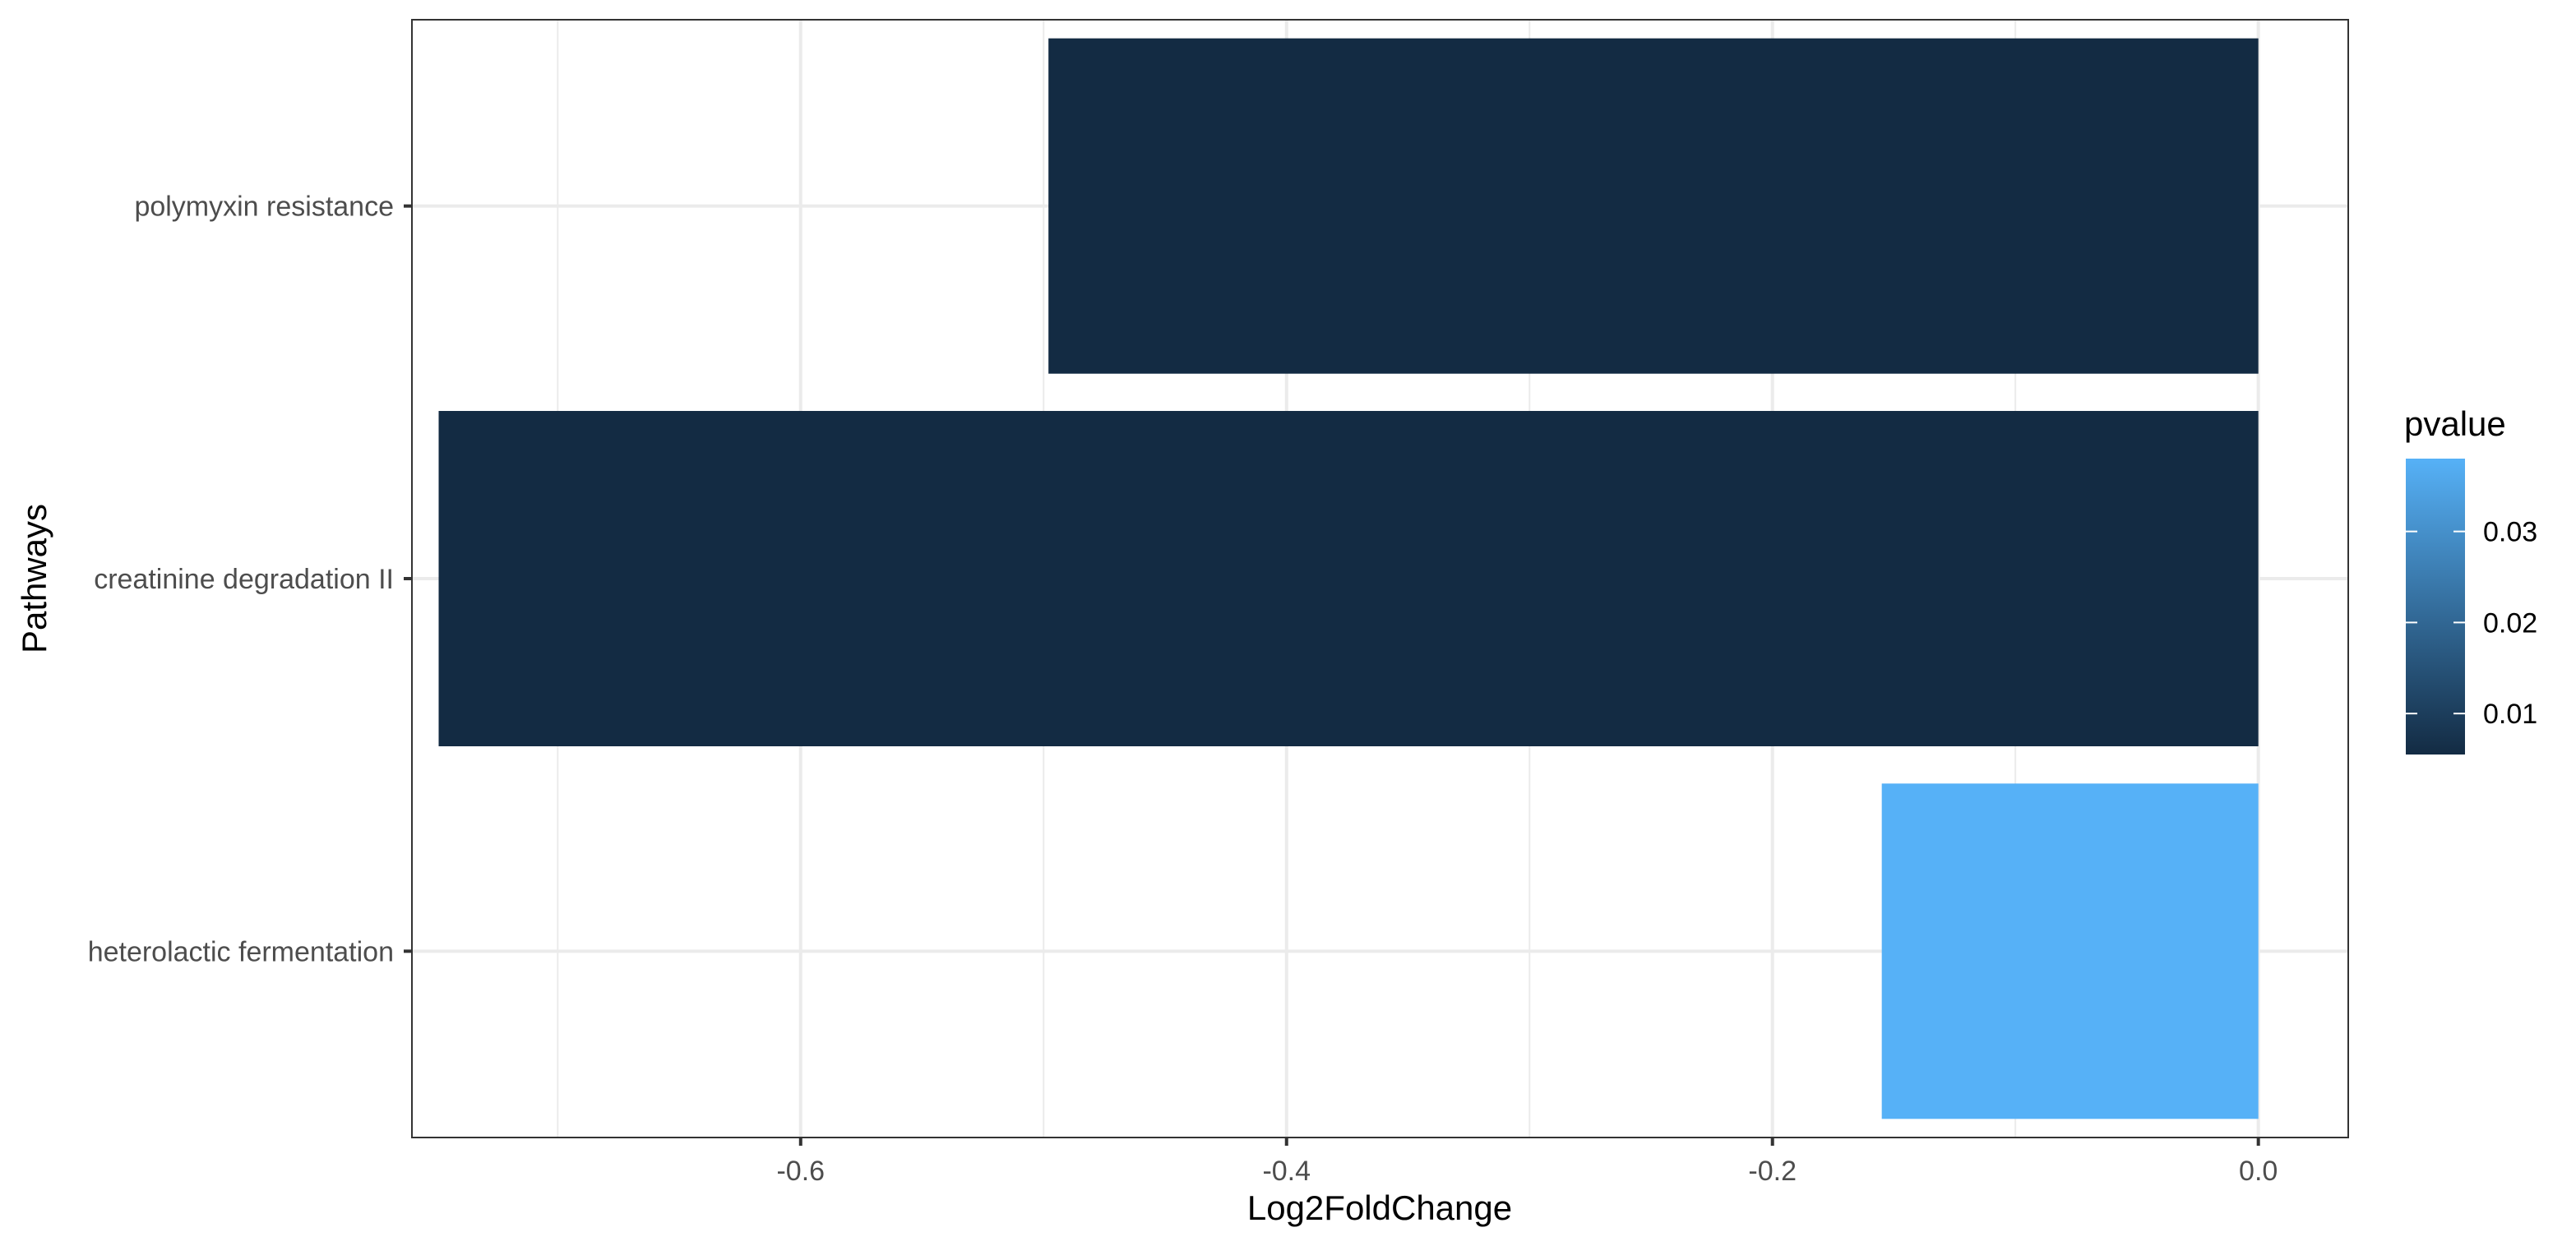 The height and width of the screenshot is (1246, 2576). Describe the element at coordinates (2455, 423) in the screenshot. I see `legend-title: pvalue` at that location.